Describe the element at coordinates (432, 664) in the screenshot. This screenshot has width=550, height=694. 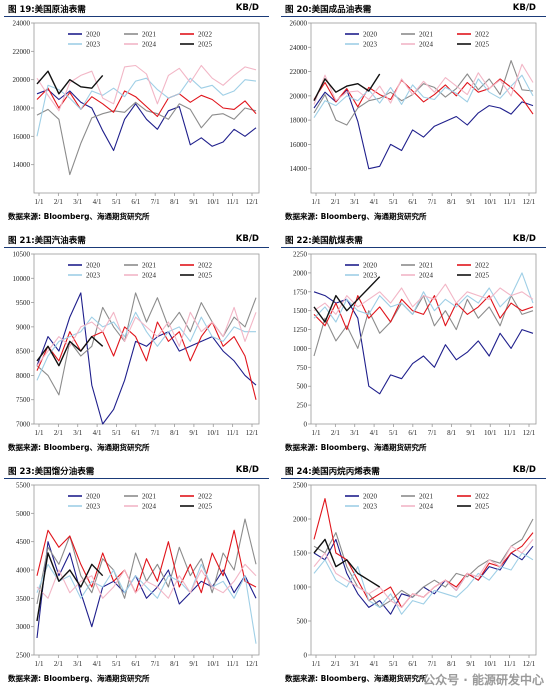
I see `x-tick-label: 7/1` at that location.